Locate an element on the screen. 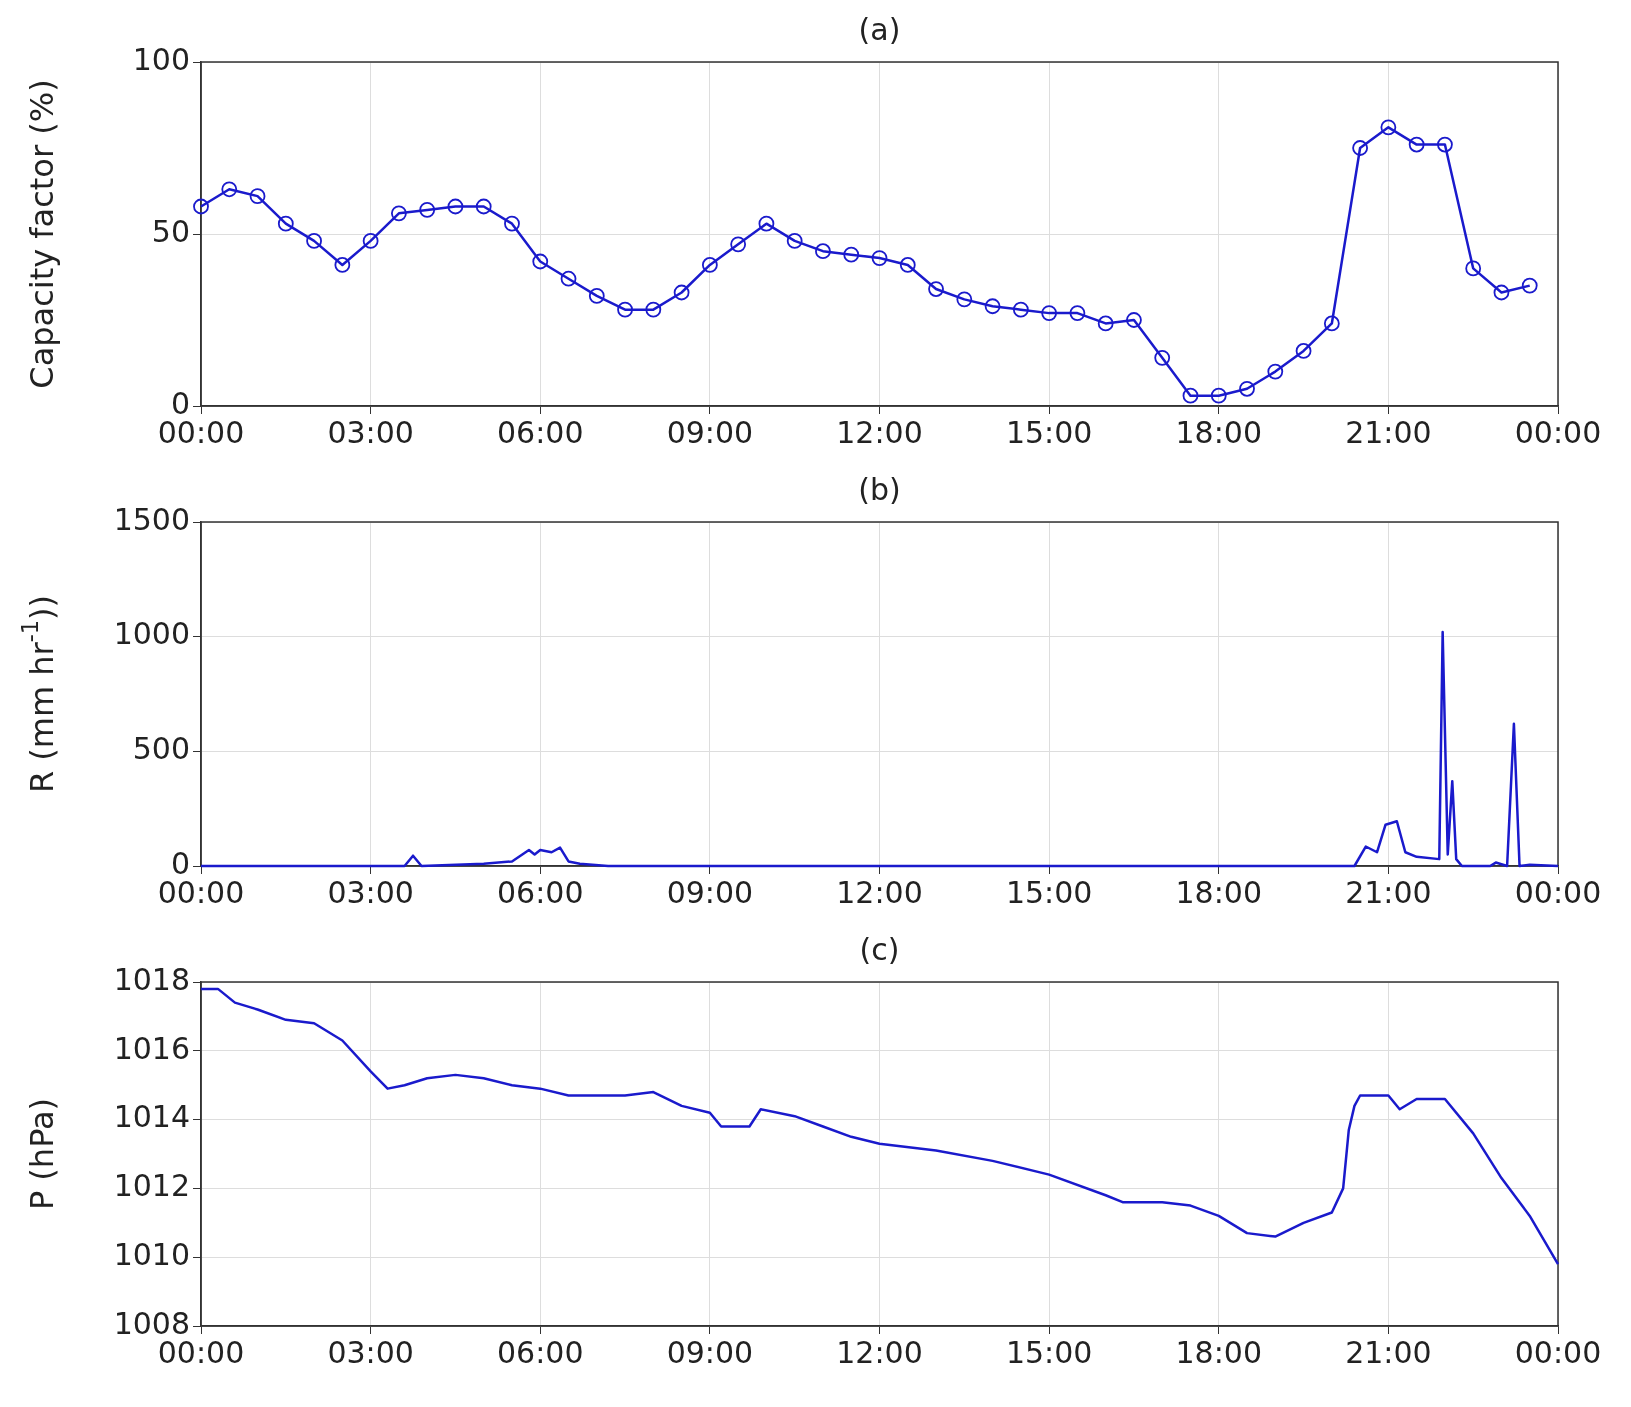 Image resolution: width=1631 pixels, height=1407 pixels. chart-title: (a) is located at coordinates (879, 29).